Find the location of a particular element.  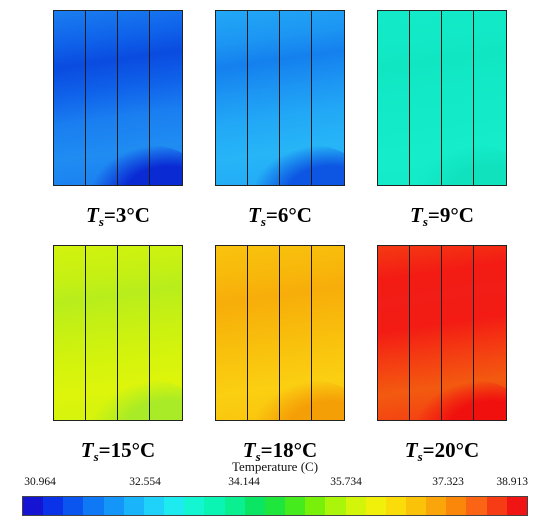

panel-label: Ts=15°C is located at coordinates (118, 451).